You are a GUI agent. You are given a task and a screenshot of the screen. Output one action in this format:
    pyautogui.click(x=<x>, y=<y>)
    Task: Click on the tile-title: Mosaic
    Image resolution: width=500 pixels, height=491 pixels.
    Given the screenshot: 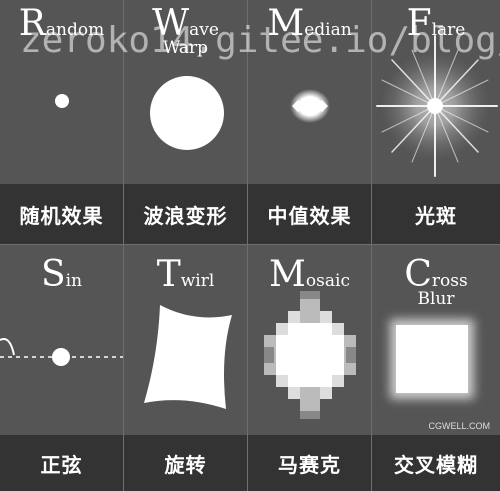 What is the action you would take?
    pyautogui.click(x=309, y=274)
    